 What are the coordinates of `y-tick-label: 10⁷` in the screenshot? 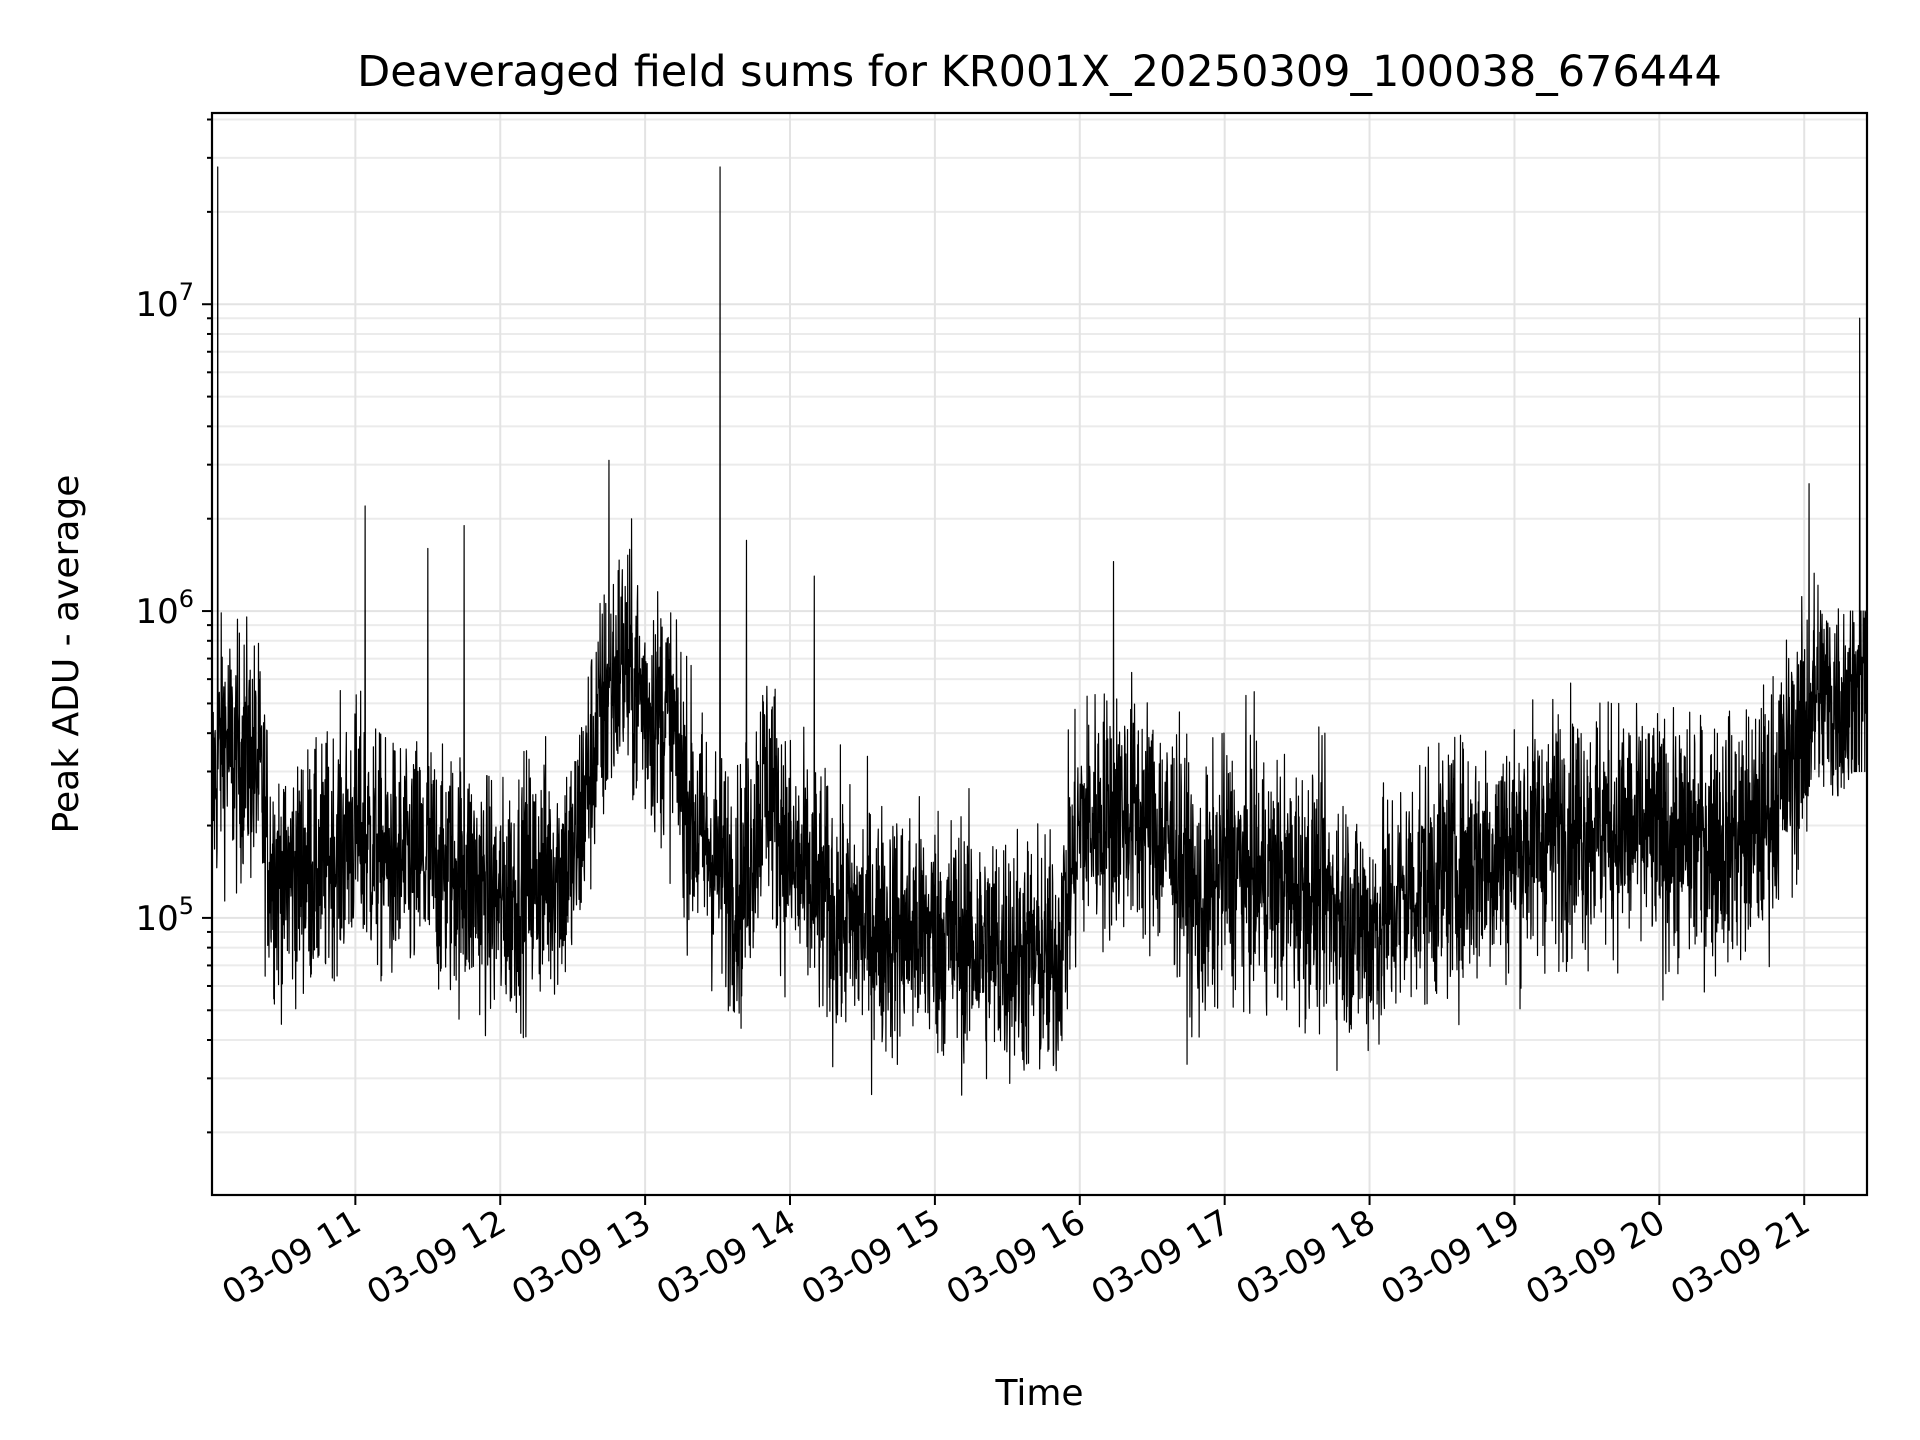 It's located at (164, 301).